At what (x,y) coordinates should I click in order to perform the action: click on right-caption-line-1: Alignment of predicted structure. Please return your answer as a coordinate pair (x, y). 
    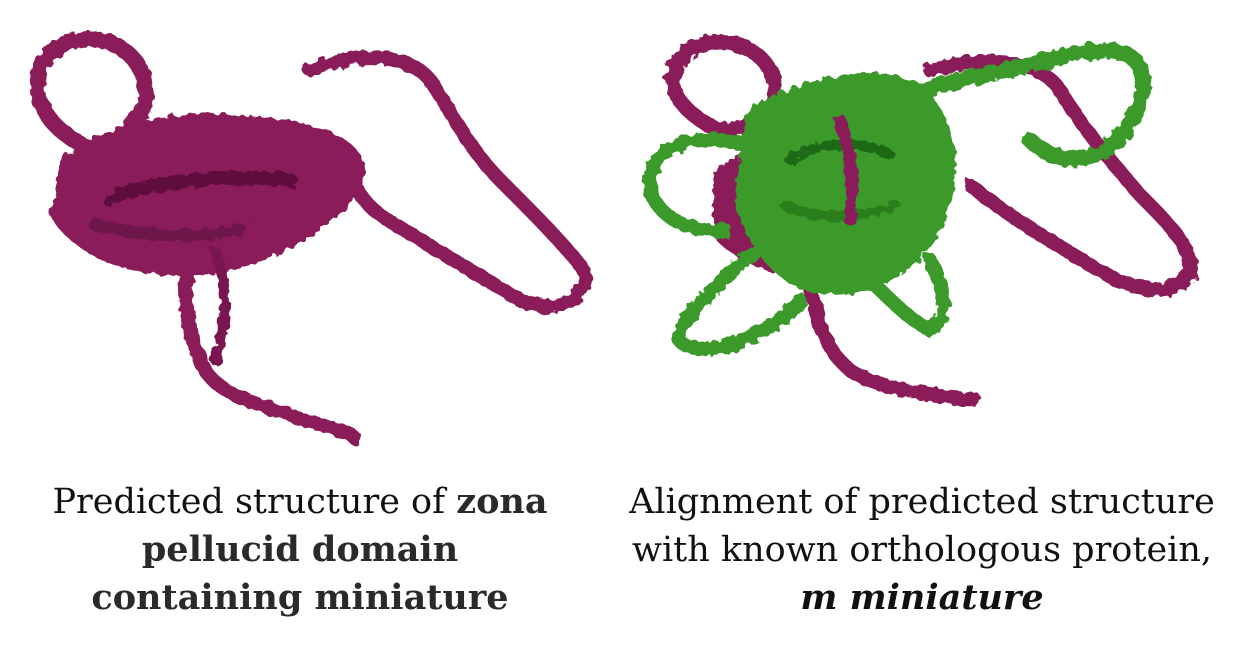
    Looking at the image, I should click on (922, 502).